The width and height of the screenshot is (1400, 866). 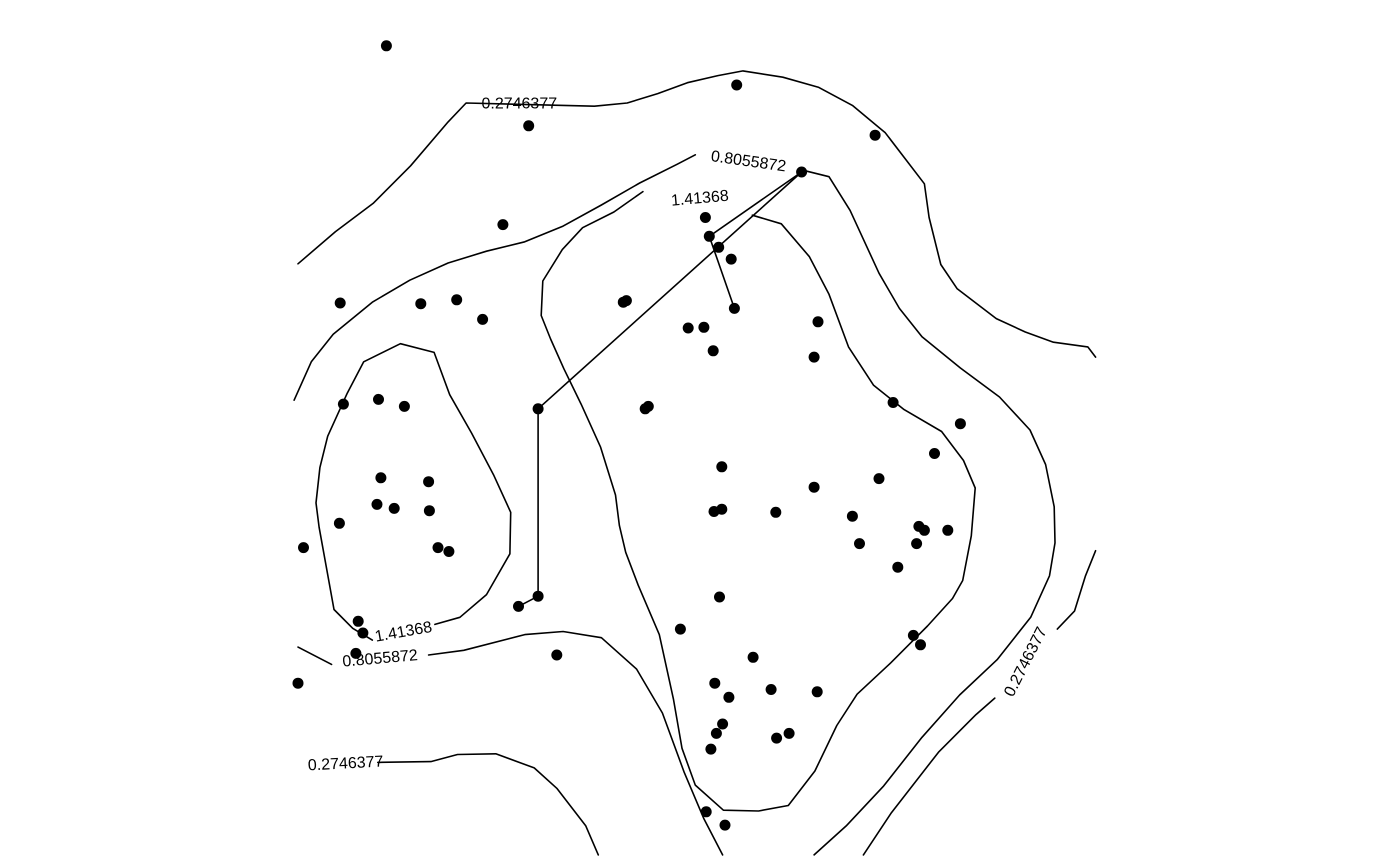 I want to click on contour-label-5: 0.2746377, so click(x=345, y=763).